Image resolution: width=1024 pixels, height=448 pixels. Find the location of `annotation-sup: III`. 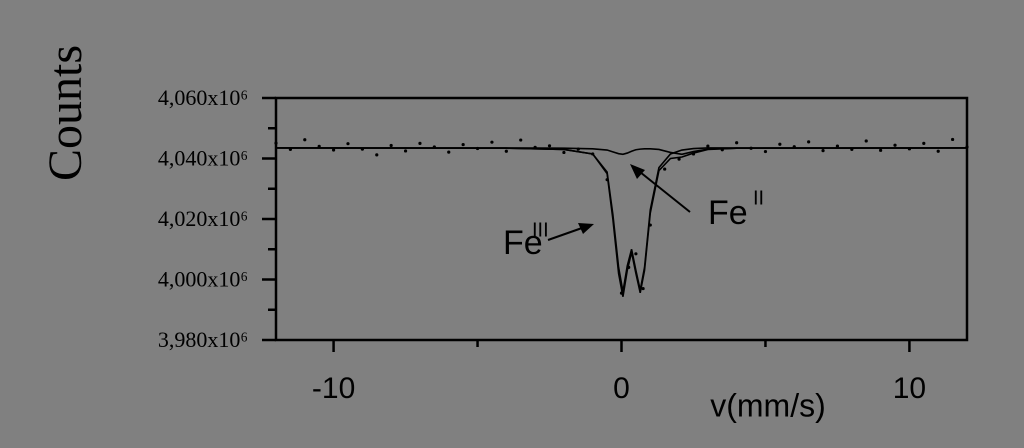

annotation-sup: III is located at coordinates (540, 230).